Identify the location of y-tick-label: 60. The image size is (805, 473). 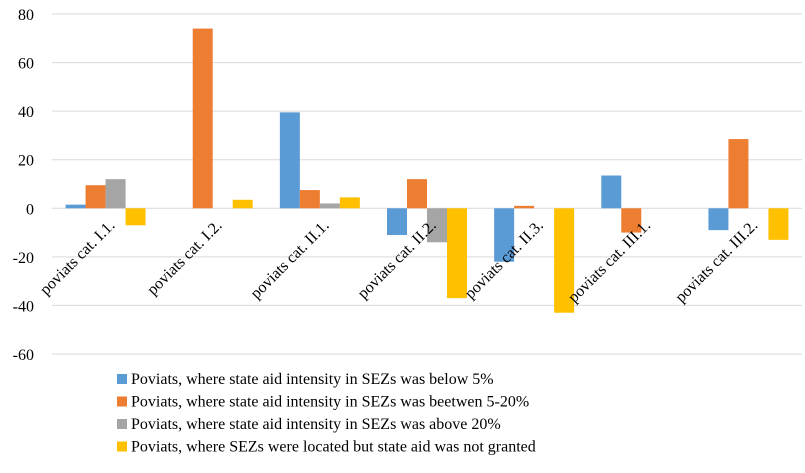
(26, 64).